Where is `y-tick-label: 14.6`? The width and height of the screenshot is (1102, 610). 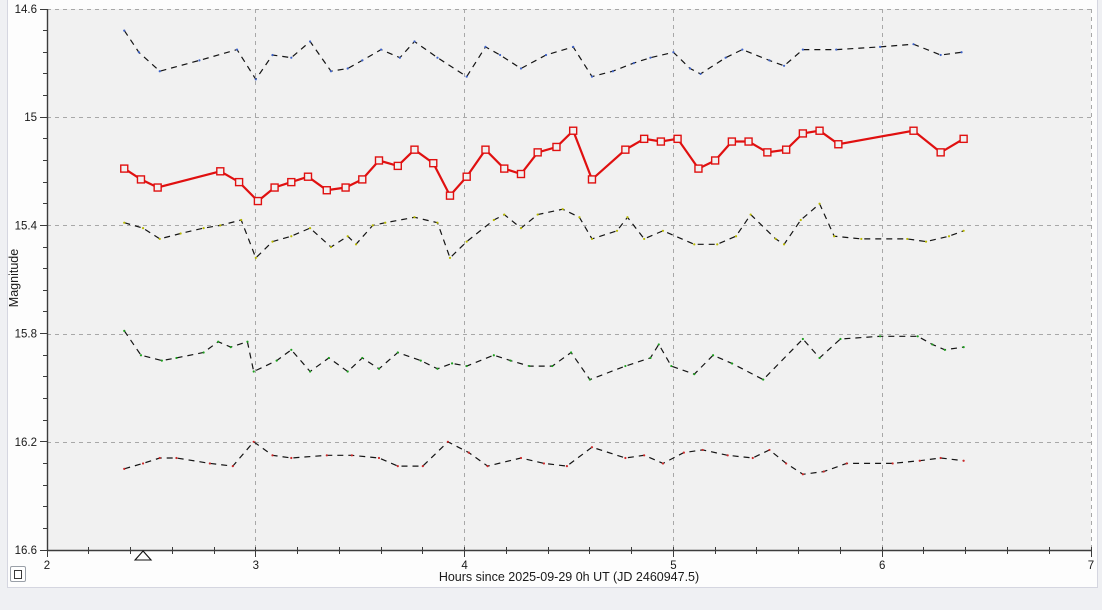
y-tick-label: 14.6 is located at coordinates (26, 10).